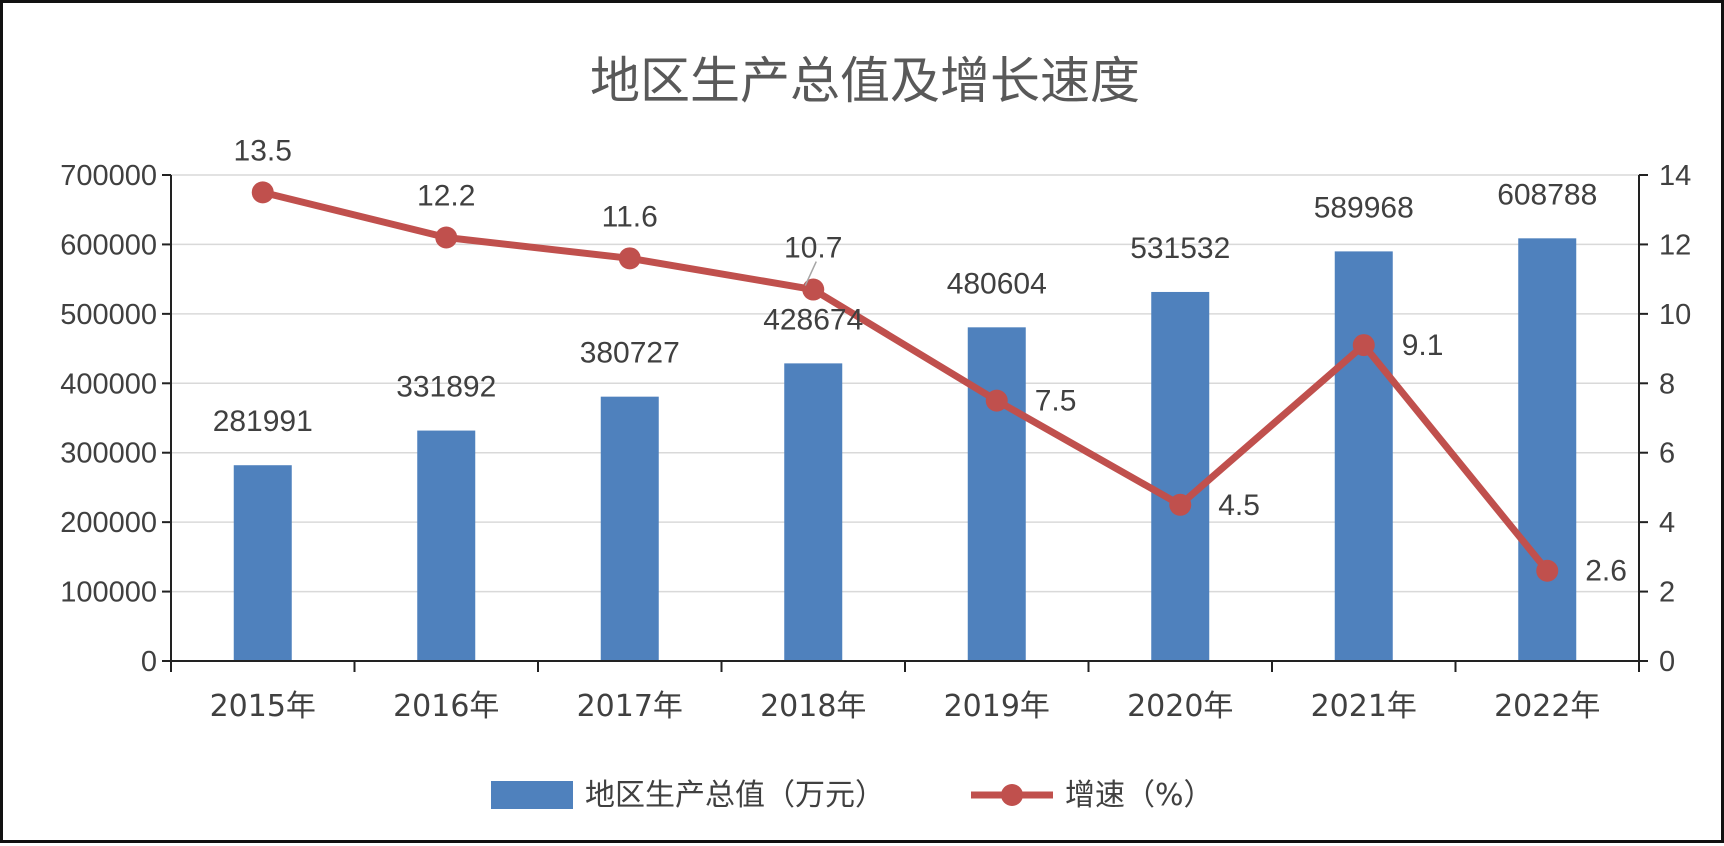 Image resolution: width=1724 pixels, height=846 pixels. What do you see at coordinates (1180, 248) in the screenshot?
I see `bar-value-label: 531532` at bounding box center [1180, 248].